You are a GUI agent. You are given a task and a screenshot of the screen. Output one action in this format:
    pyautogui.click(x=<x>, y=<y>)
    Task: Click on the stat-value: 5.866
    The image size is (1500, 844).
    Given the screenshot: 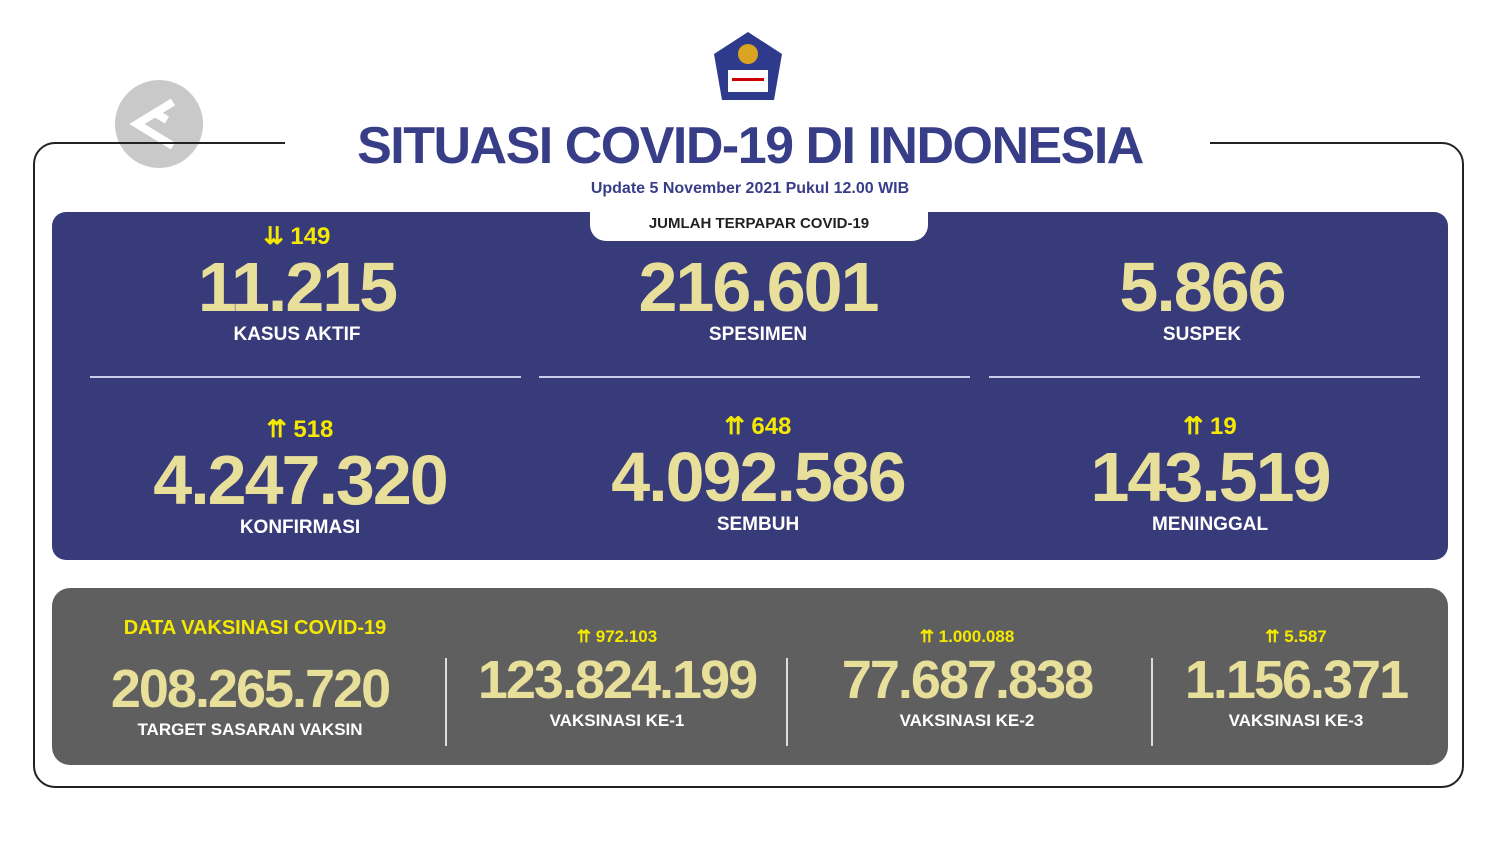 What is the action you would take?
    pyautogui.click(x=1202, y=287)
    